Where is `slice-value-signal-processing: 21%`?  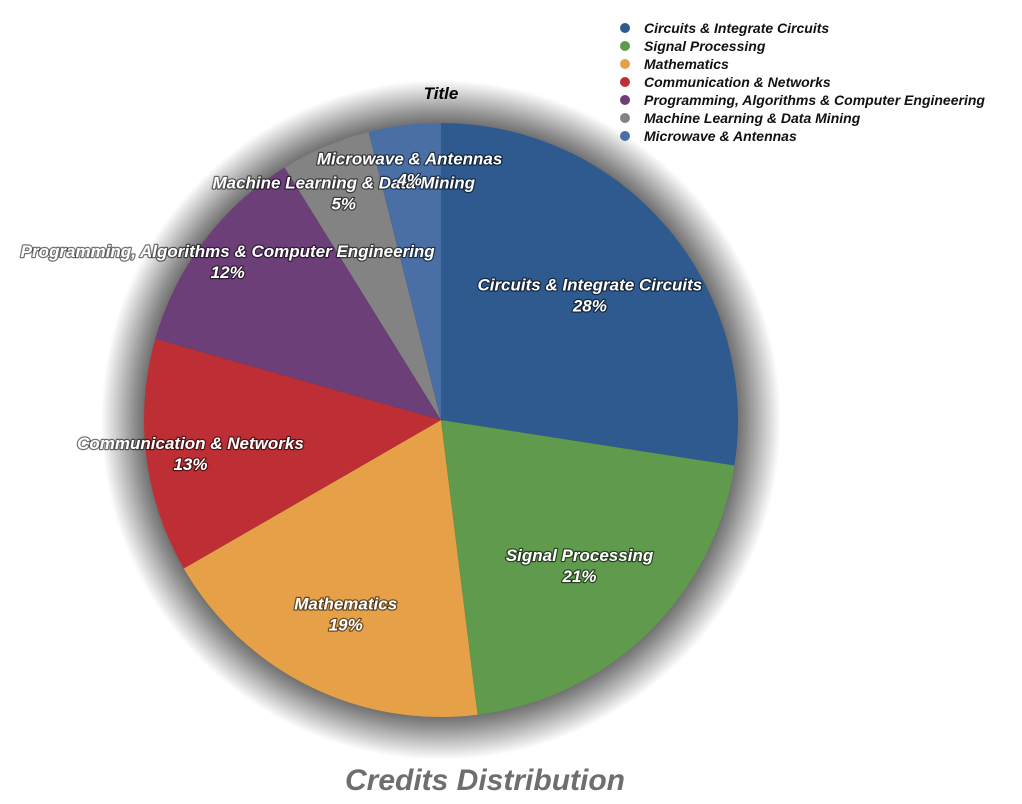 slice-value-signal-processing: 21% is located at coordinates (579, 576).